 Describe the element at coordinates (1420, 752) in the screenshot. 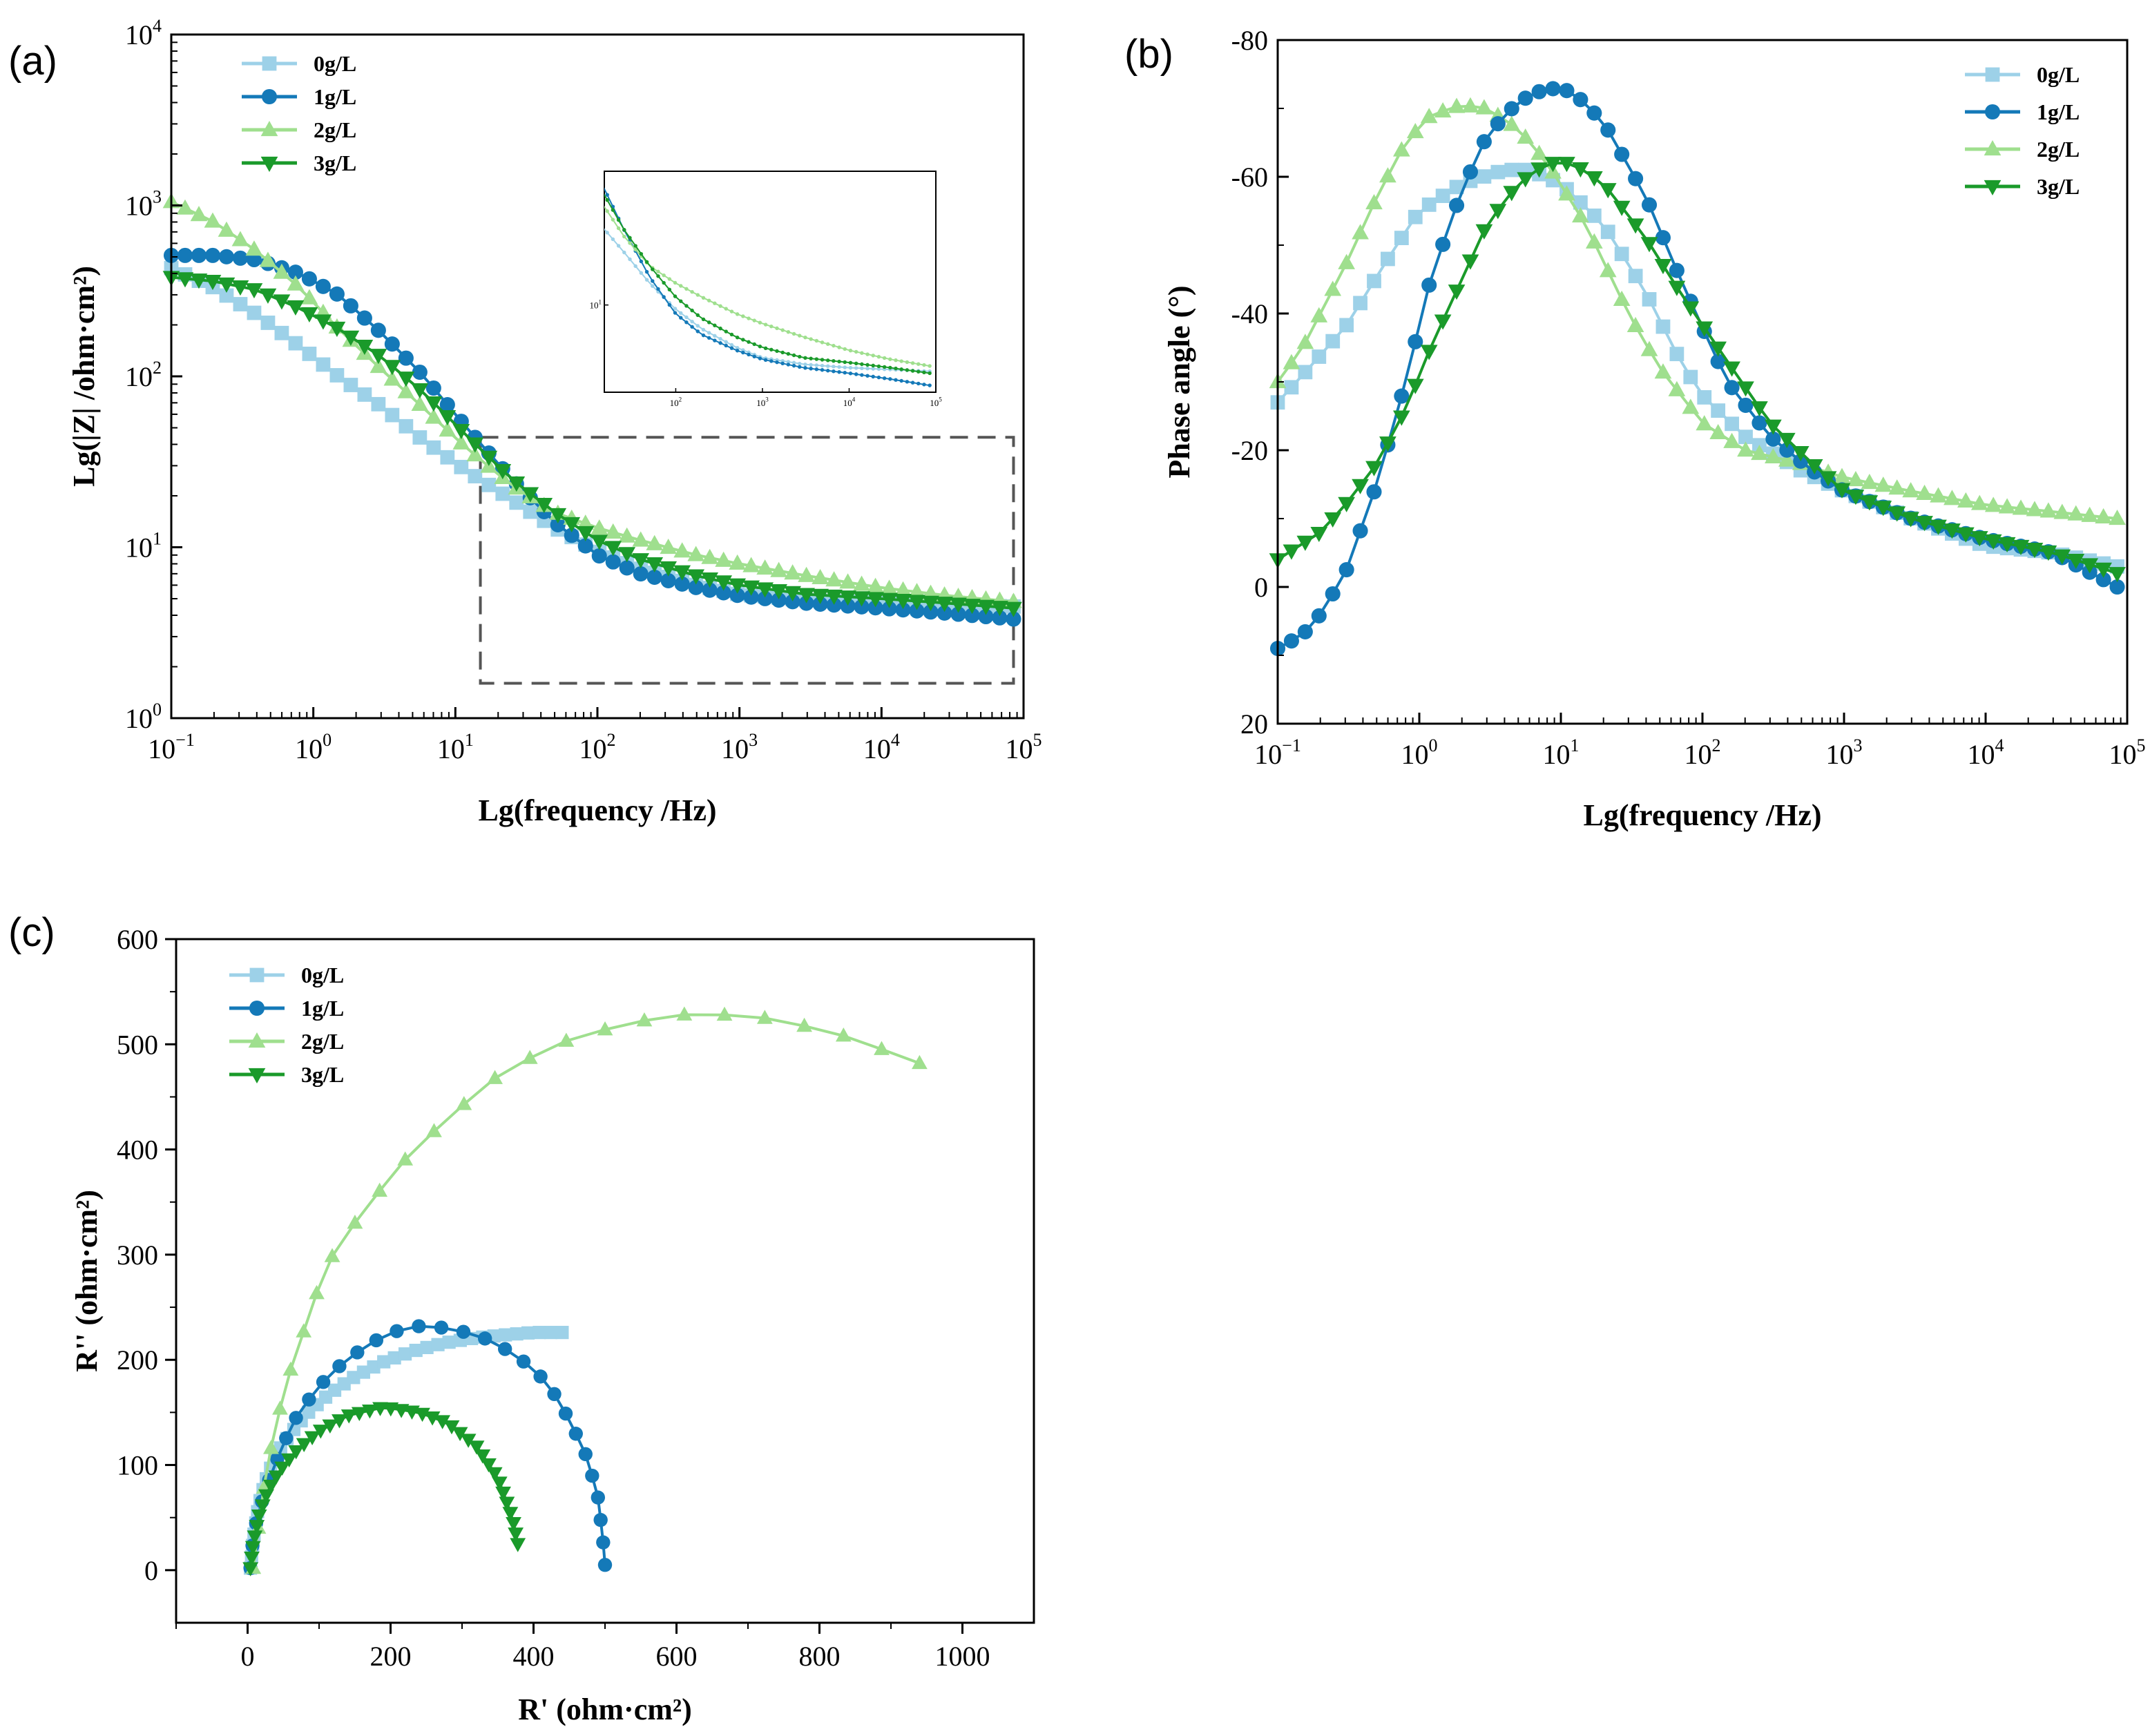

I see `panel-b-x-tick-label: 10⁰` at that location.